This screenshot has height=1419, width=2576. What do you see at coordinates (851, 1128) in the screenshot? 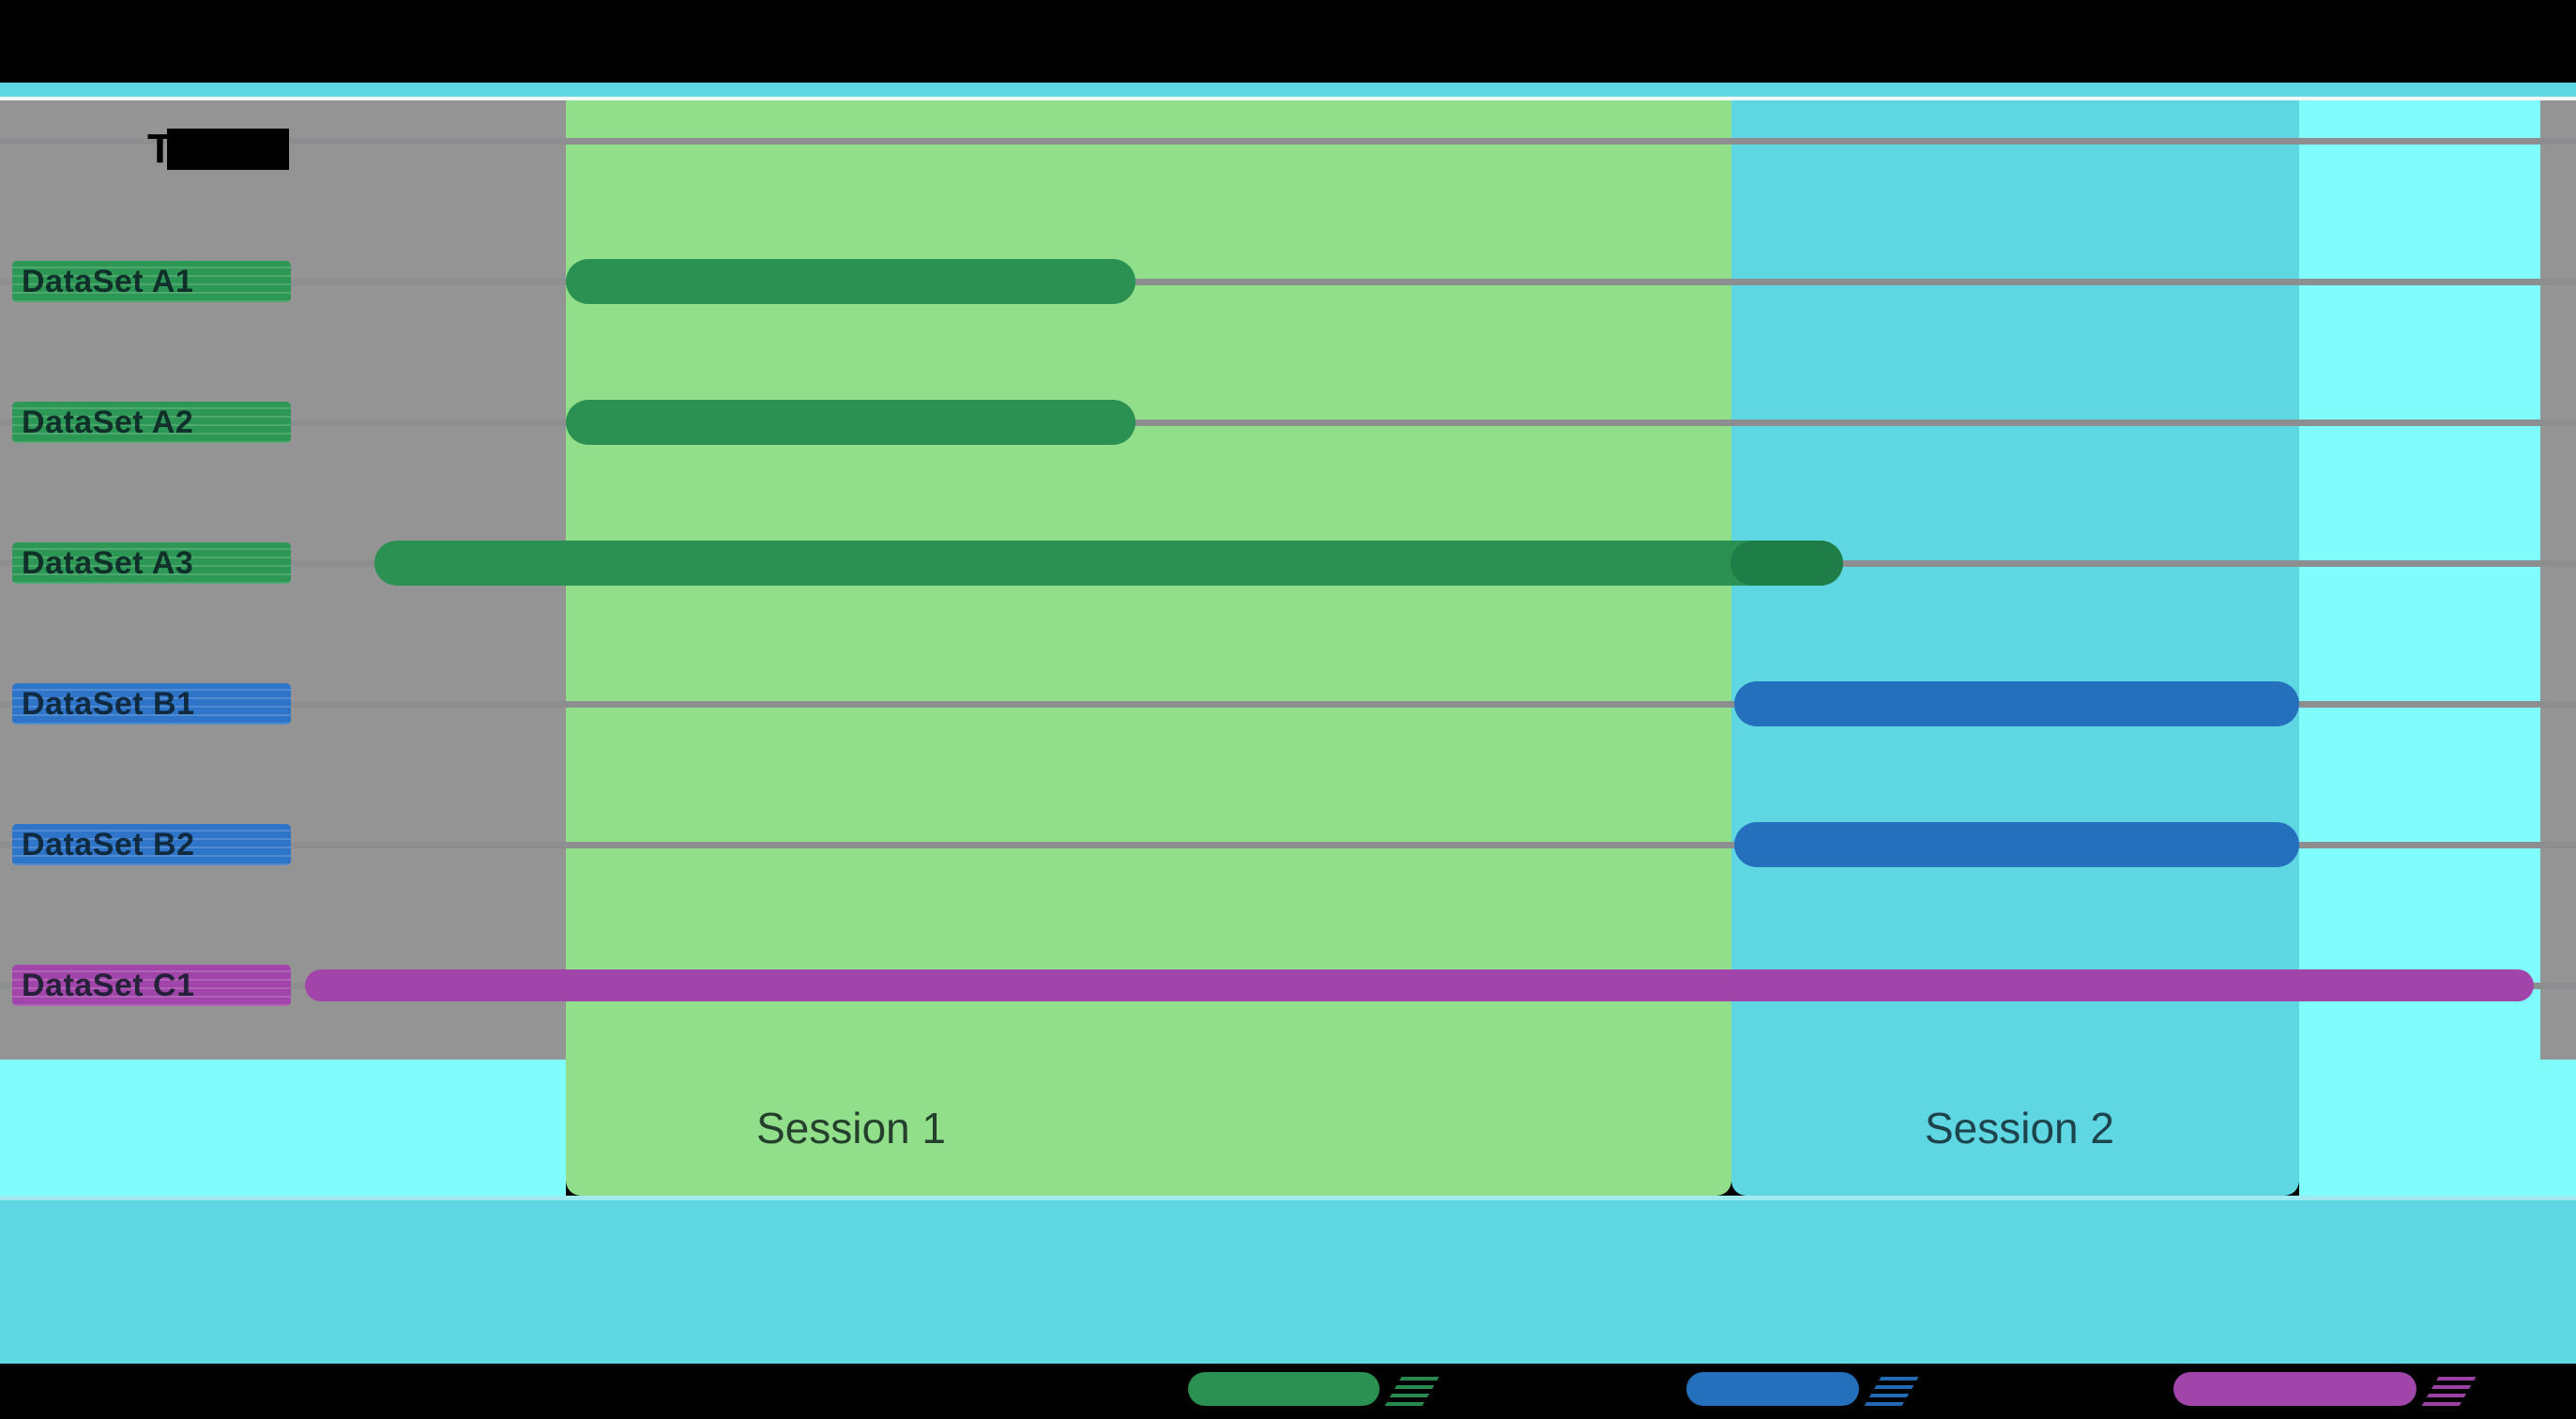
I see `session1-label: Session 1` at bounding box center [851, 1128].